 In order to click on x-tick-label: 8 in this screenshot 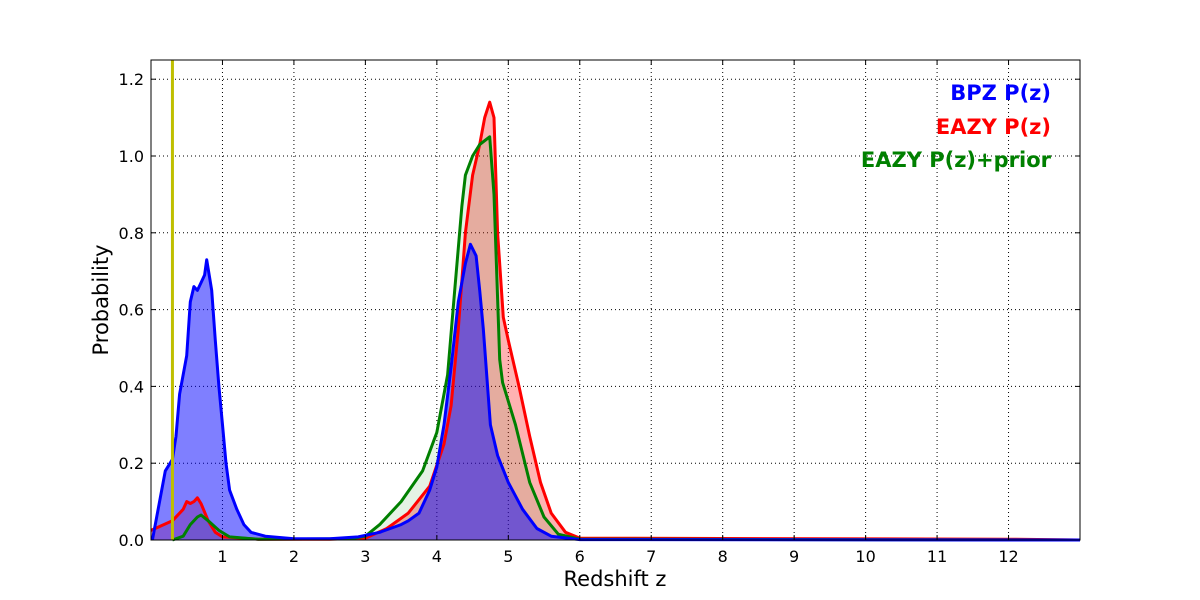, I will do `click(723, 556)`.